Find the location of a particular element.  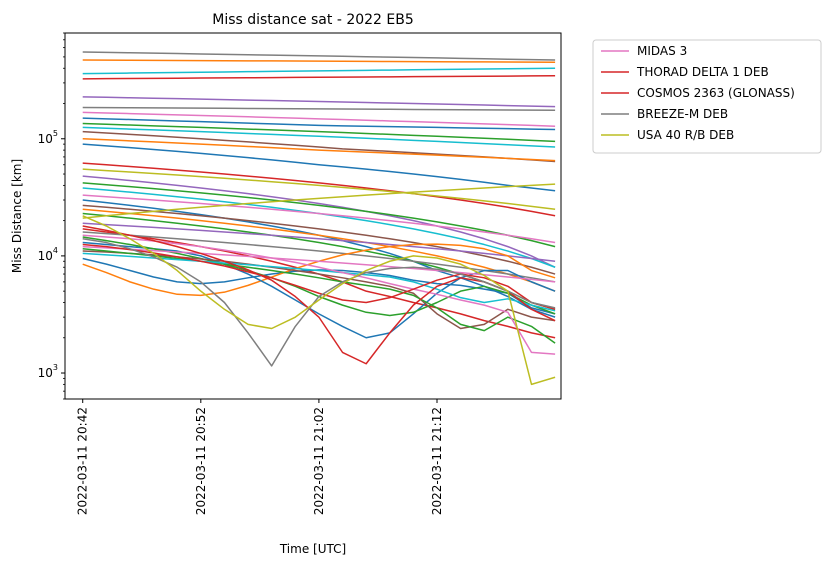

y-tick-label-2: 10⁴ is located at coordinates (48, 254).